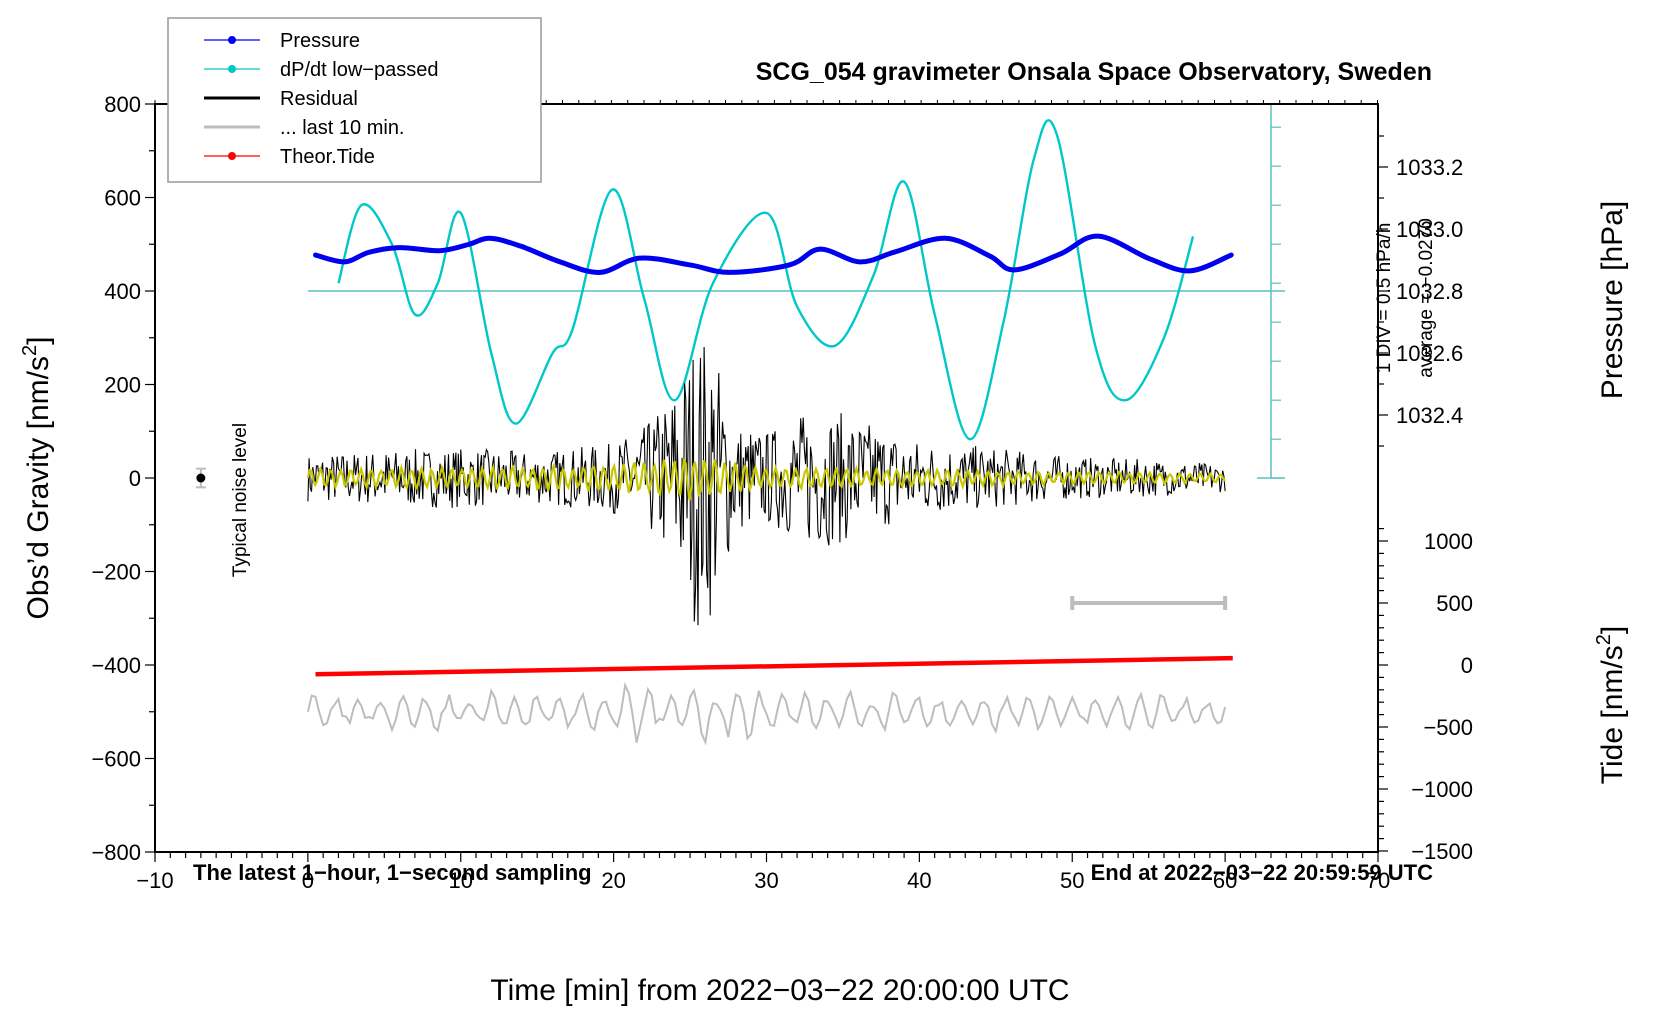 This screenshot has width=1660, height=1020. I want to click on y-pressure-tick-label: 1033.0, so click(1429, 229).